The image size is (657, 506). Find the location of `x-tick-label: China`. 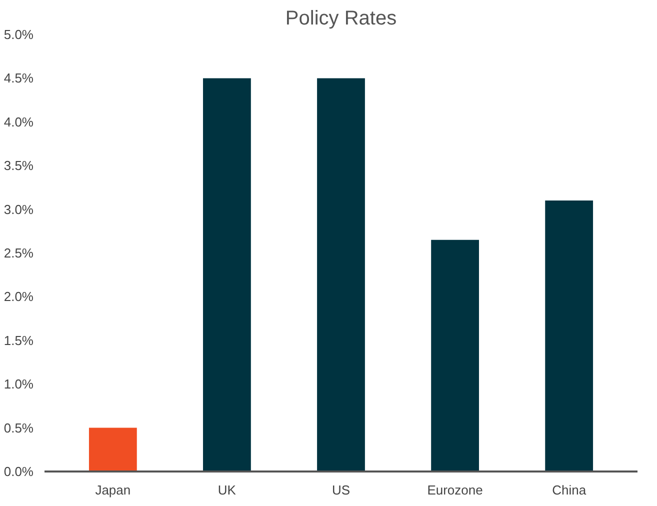

x-tick-label: China is located at coordinates (569, 490).